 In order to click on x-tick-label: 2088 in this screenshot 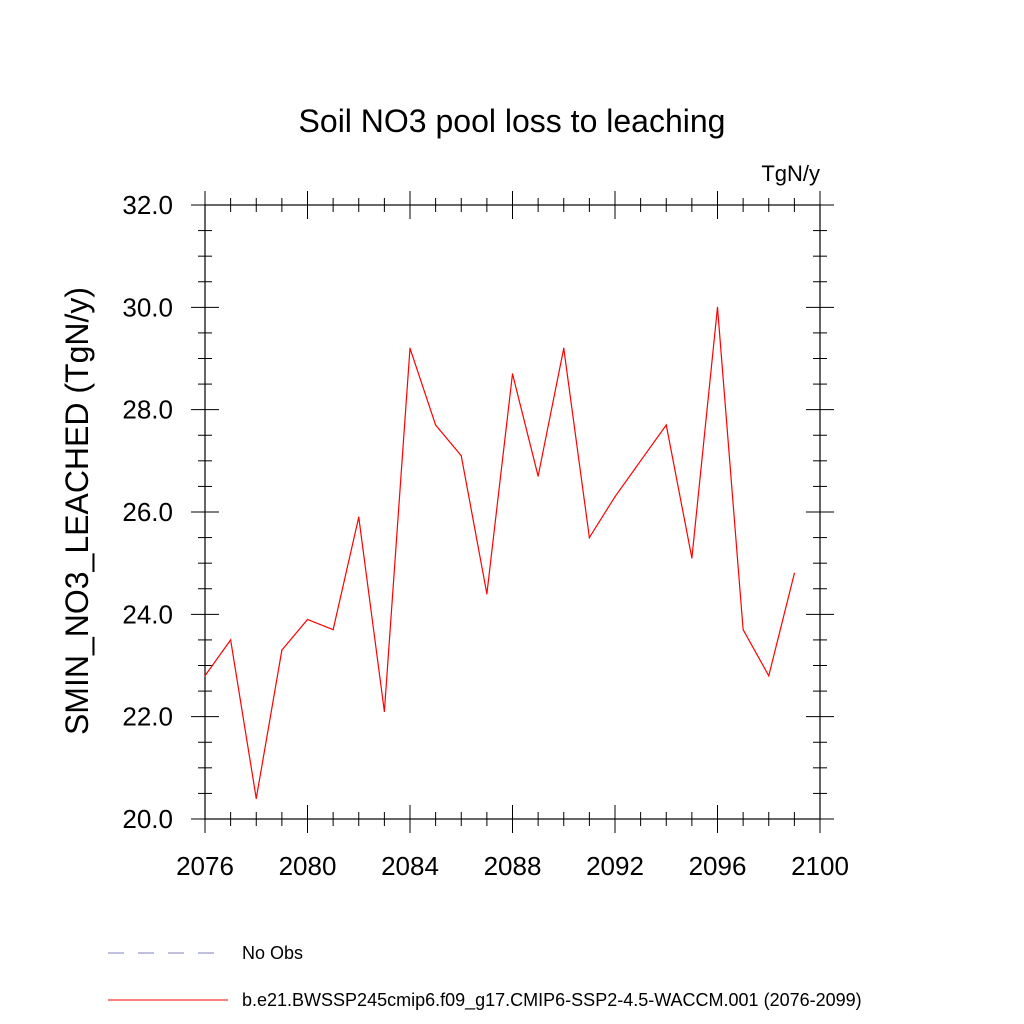, I will do `click(513, 866)`.